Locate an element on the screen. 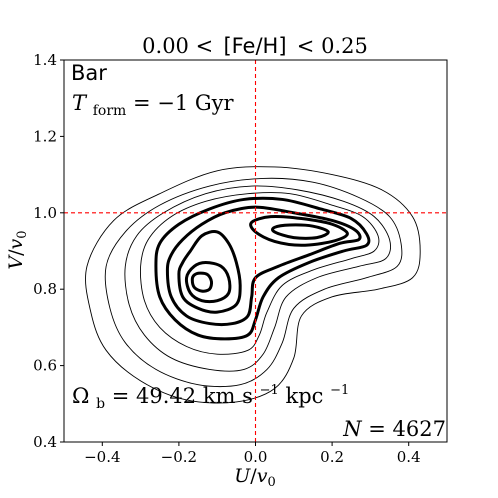 The image size is (498, 498). tform-subscript: form is located at coordinates (110, 111).